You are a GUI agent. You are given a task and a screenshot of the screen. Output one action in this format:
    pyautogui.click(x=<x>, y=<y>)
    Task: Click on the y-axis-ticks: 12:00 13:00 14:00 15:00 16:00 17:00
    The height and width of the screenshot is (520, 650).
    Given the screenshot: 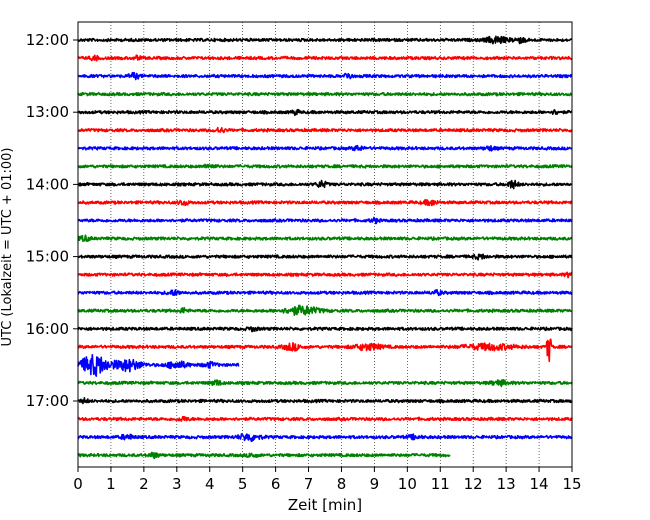 What is the action you would take?
    pyautogui.click(x=52, y=220)
    